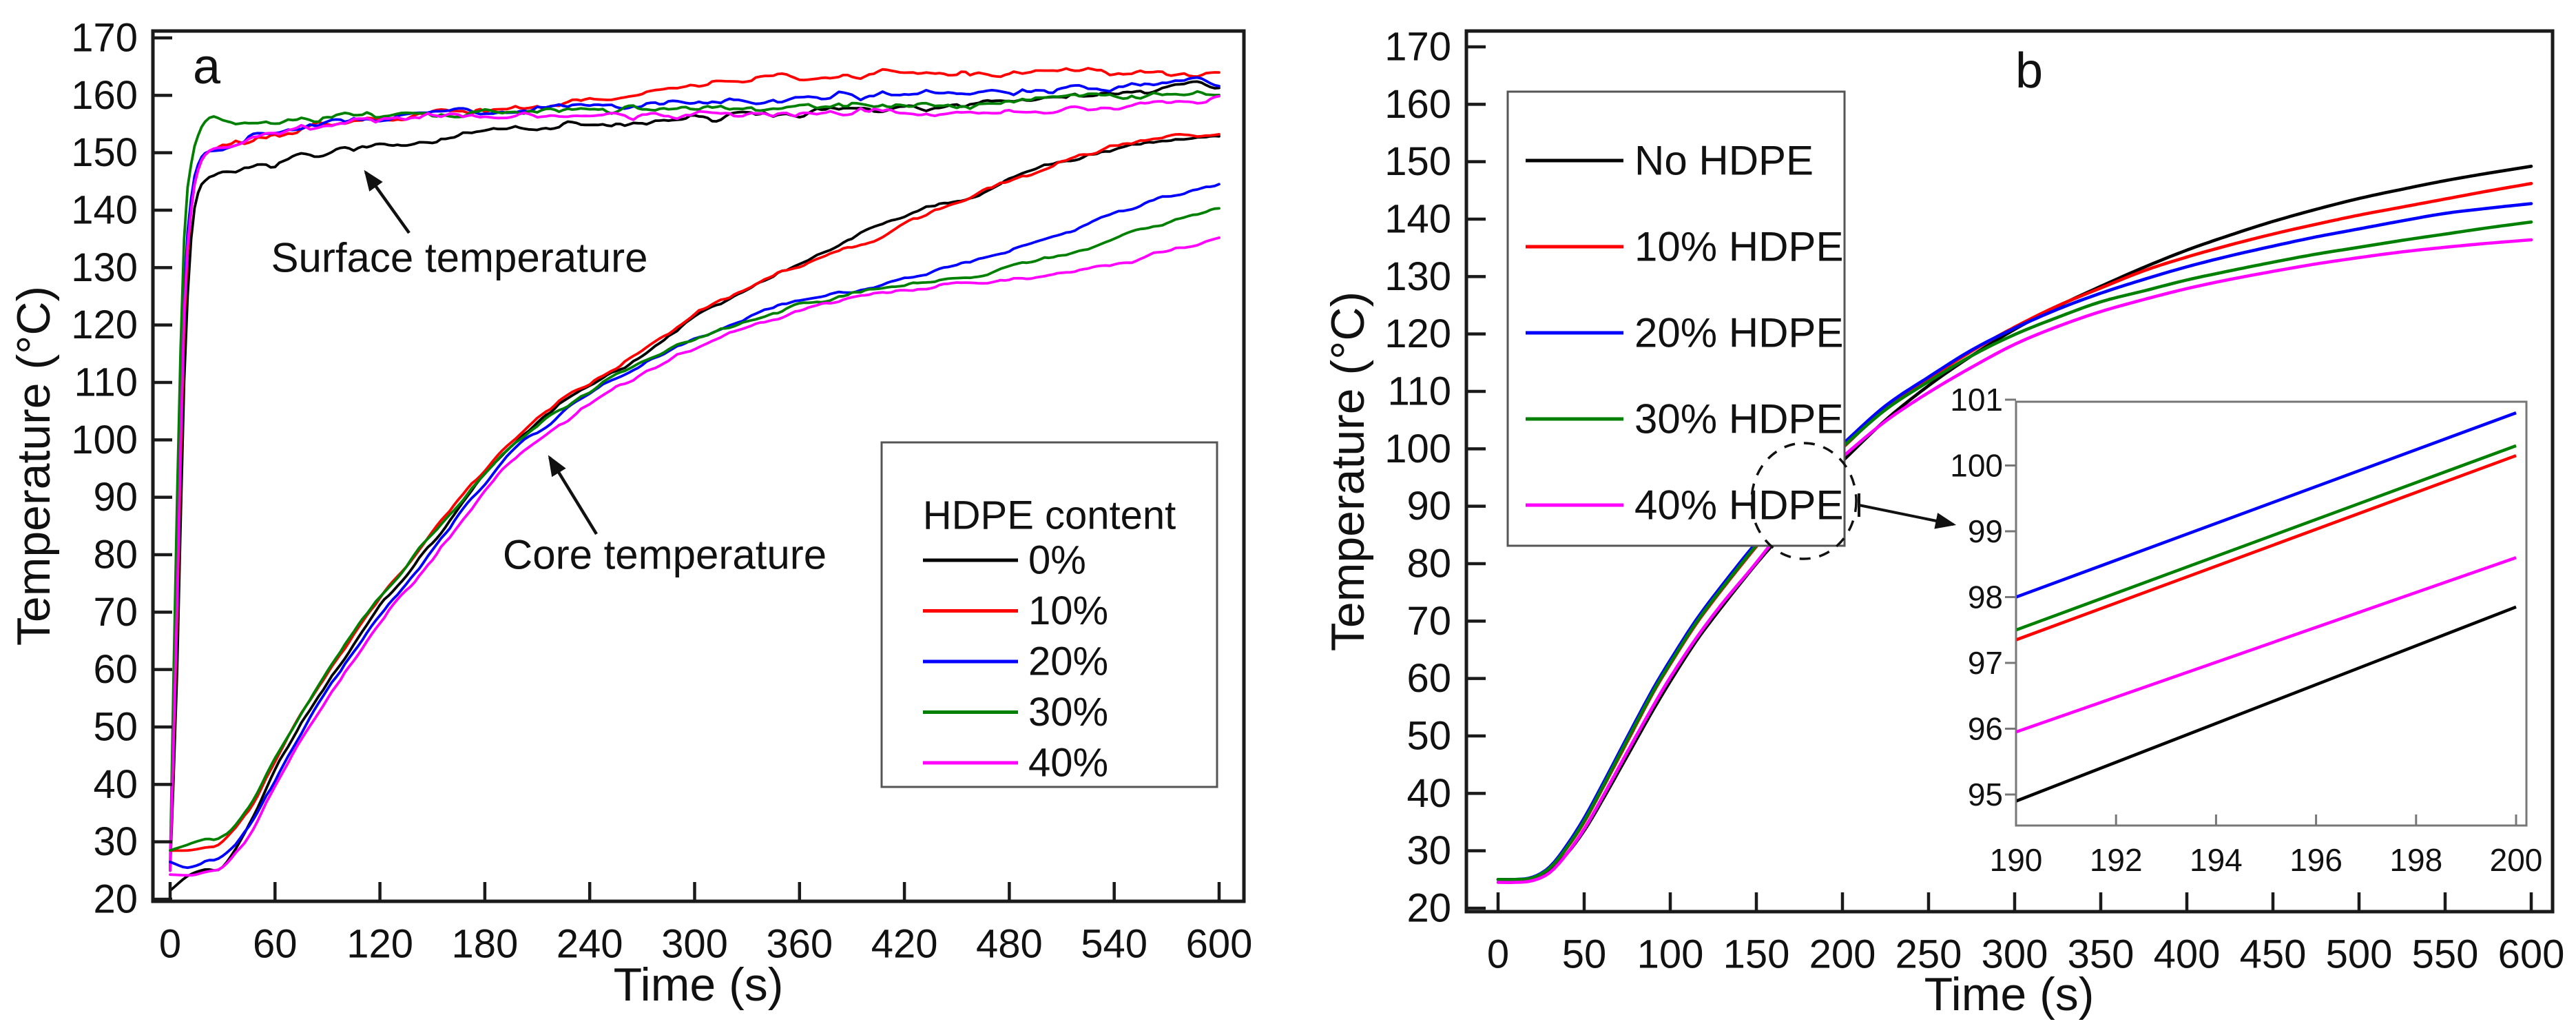  What do you see at coordinates (1738, 419) in the screenshot?
I see `legend-label: 30% HDPE` at bounding box center [1738, 419].